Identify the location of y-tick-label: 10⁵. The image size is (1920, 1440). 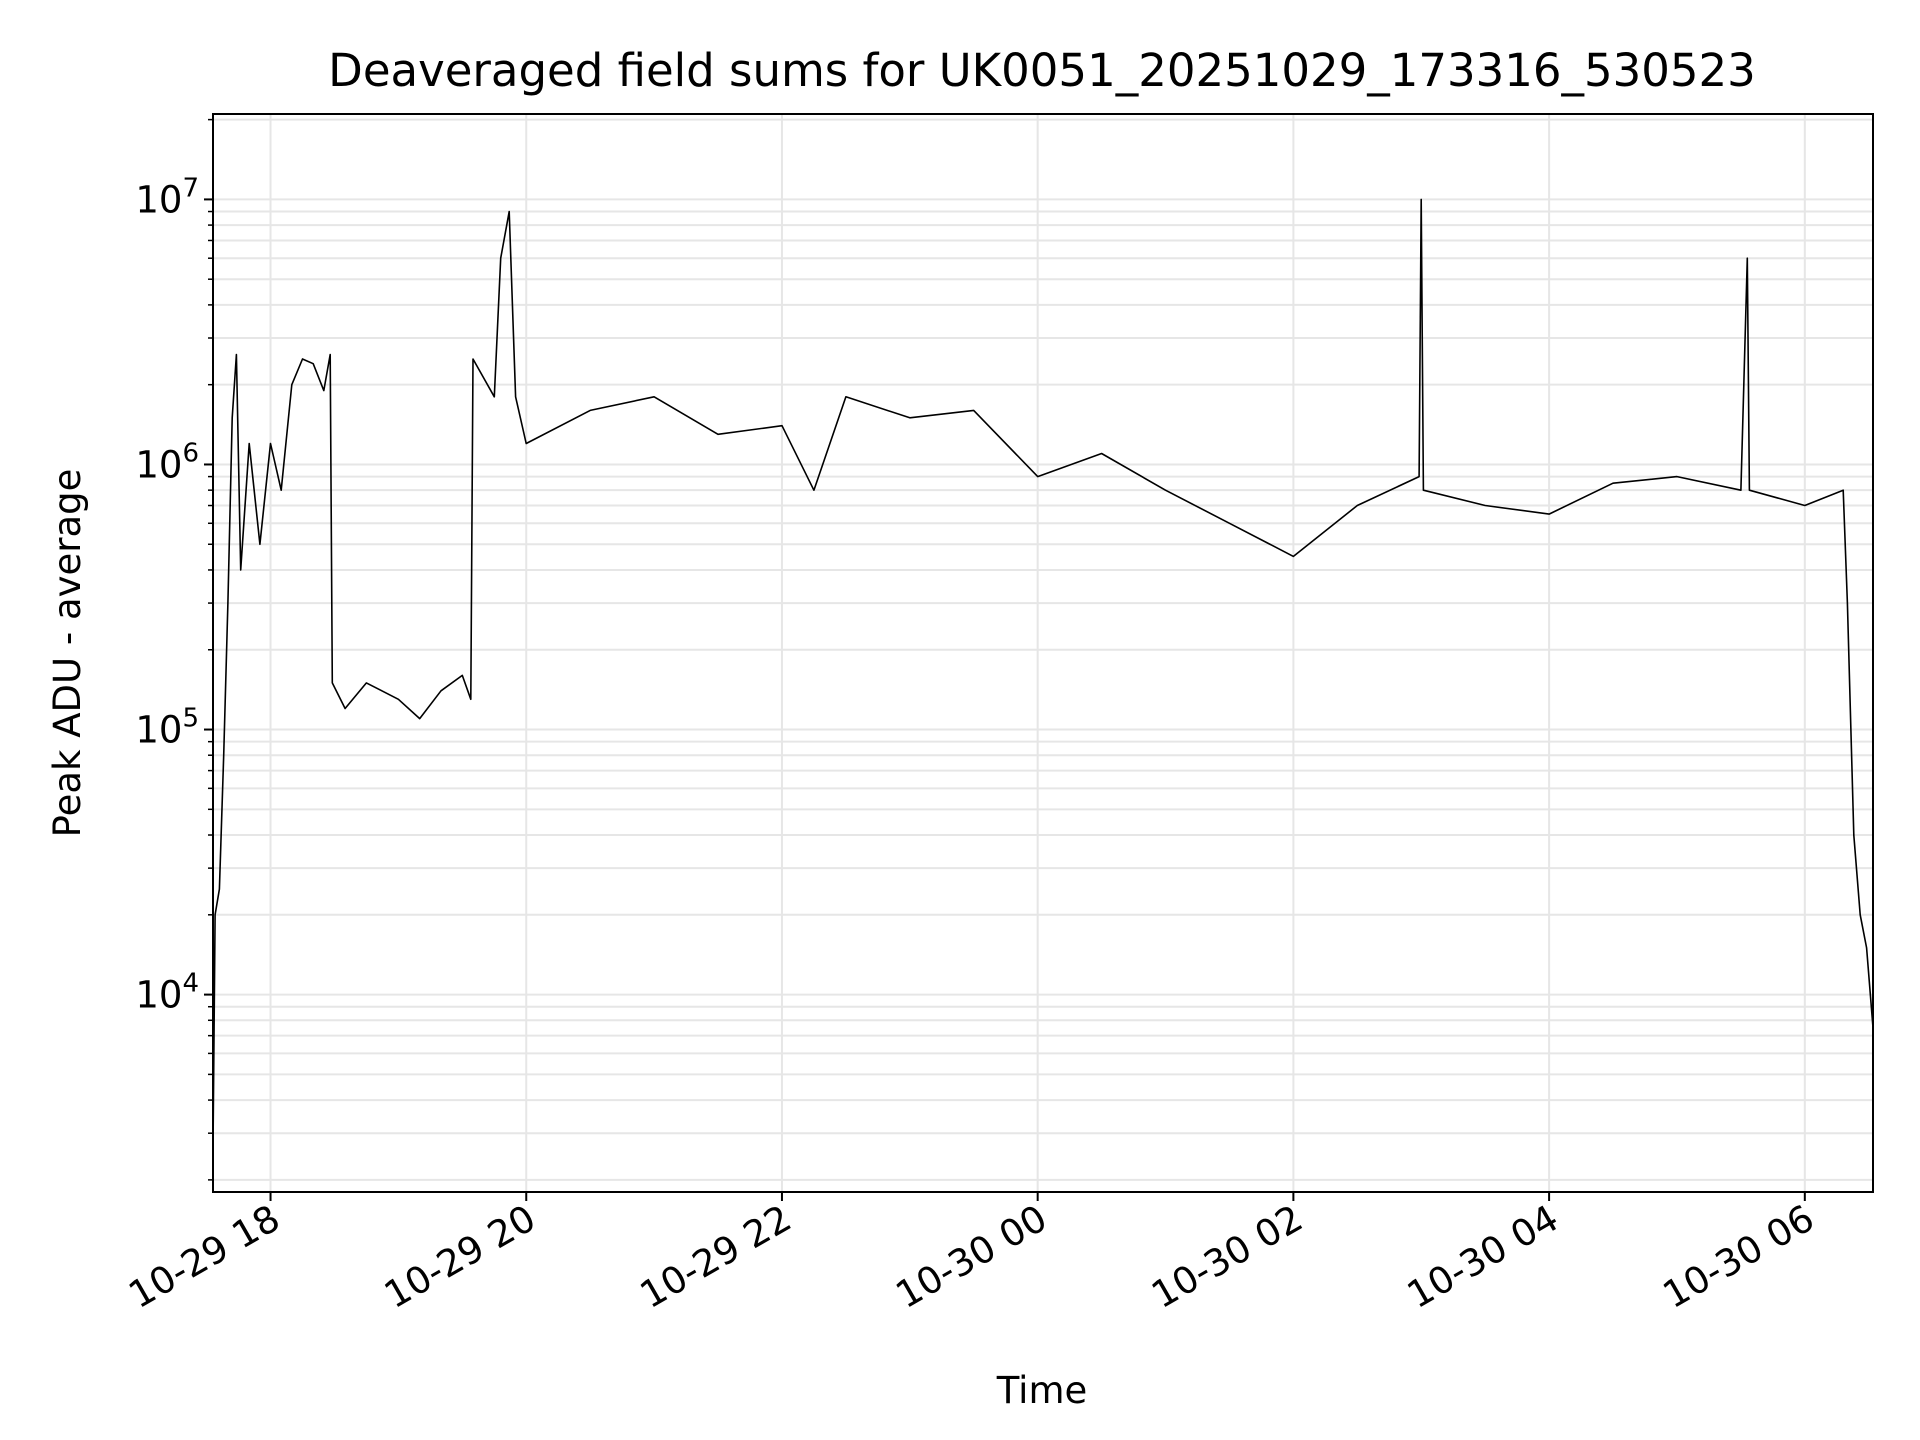
(167, 728).